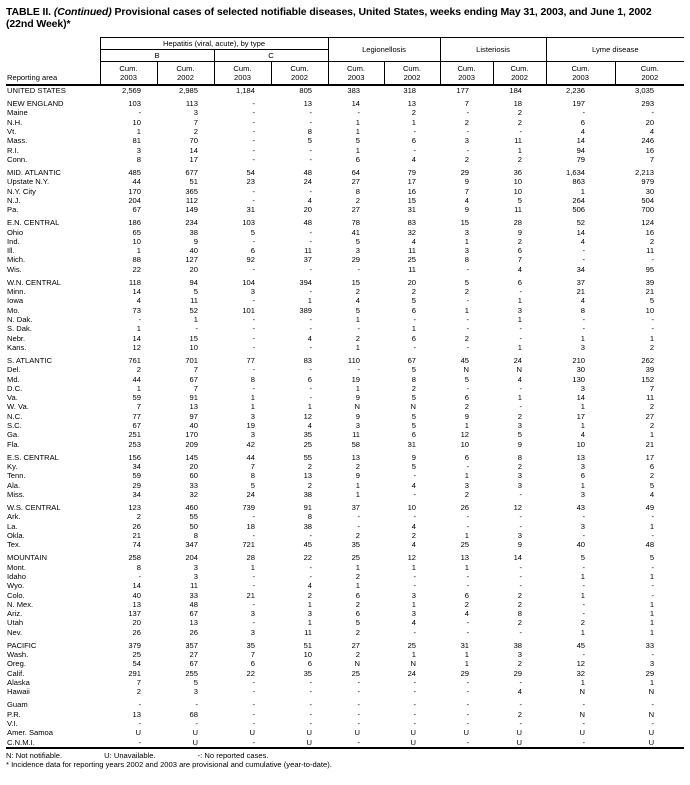 This screenshot has height=785, width=690. Describe the element at coordinates (214, 43) in the screenshot. I see `hepatitis-group-header: Hepatitis (viral, acute), by type` at that location.